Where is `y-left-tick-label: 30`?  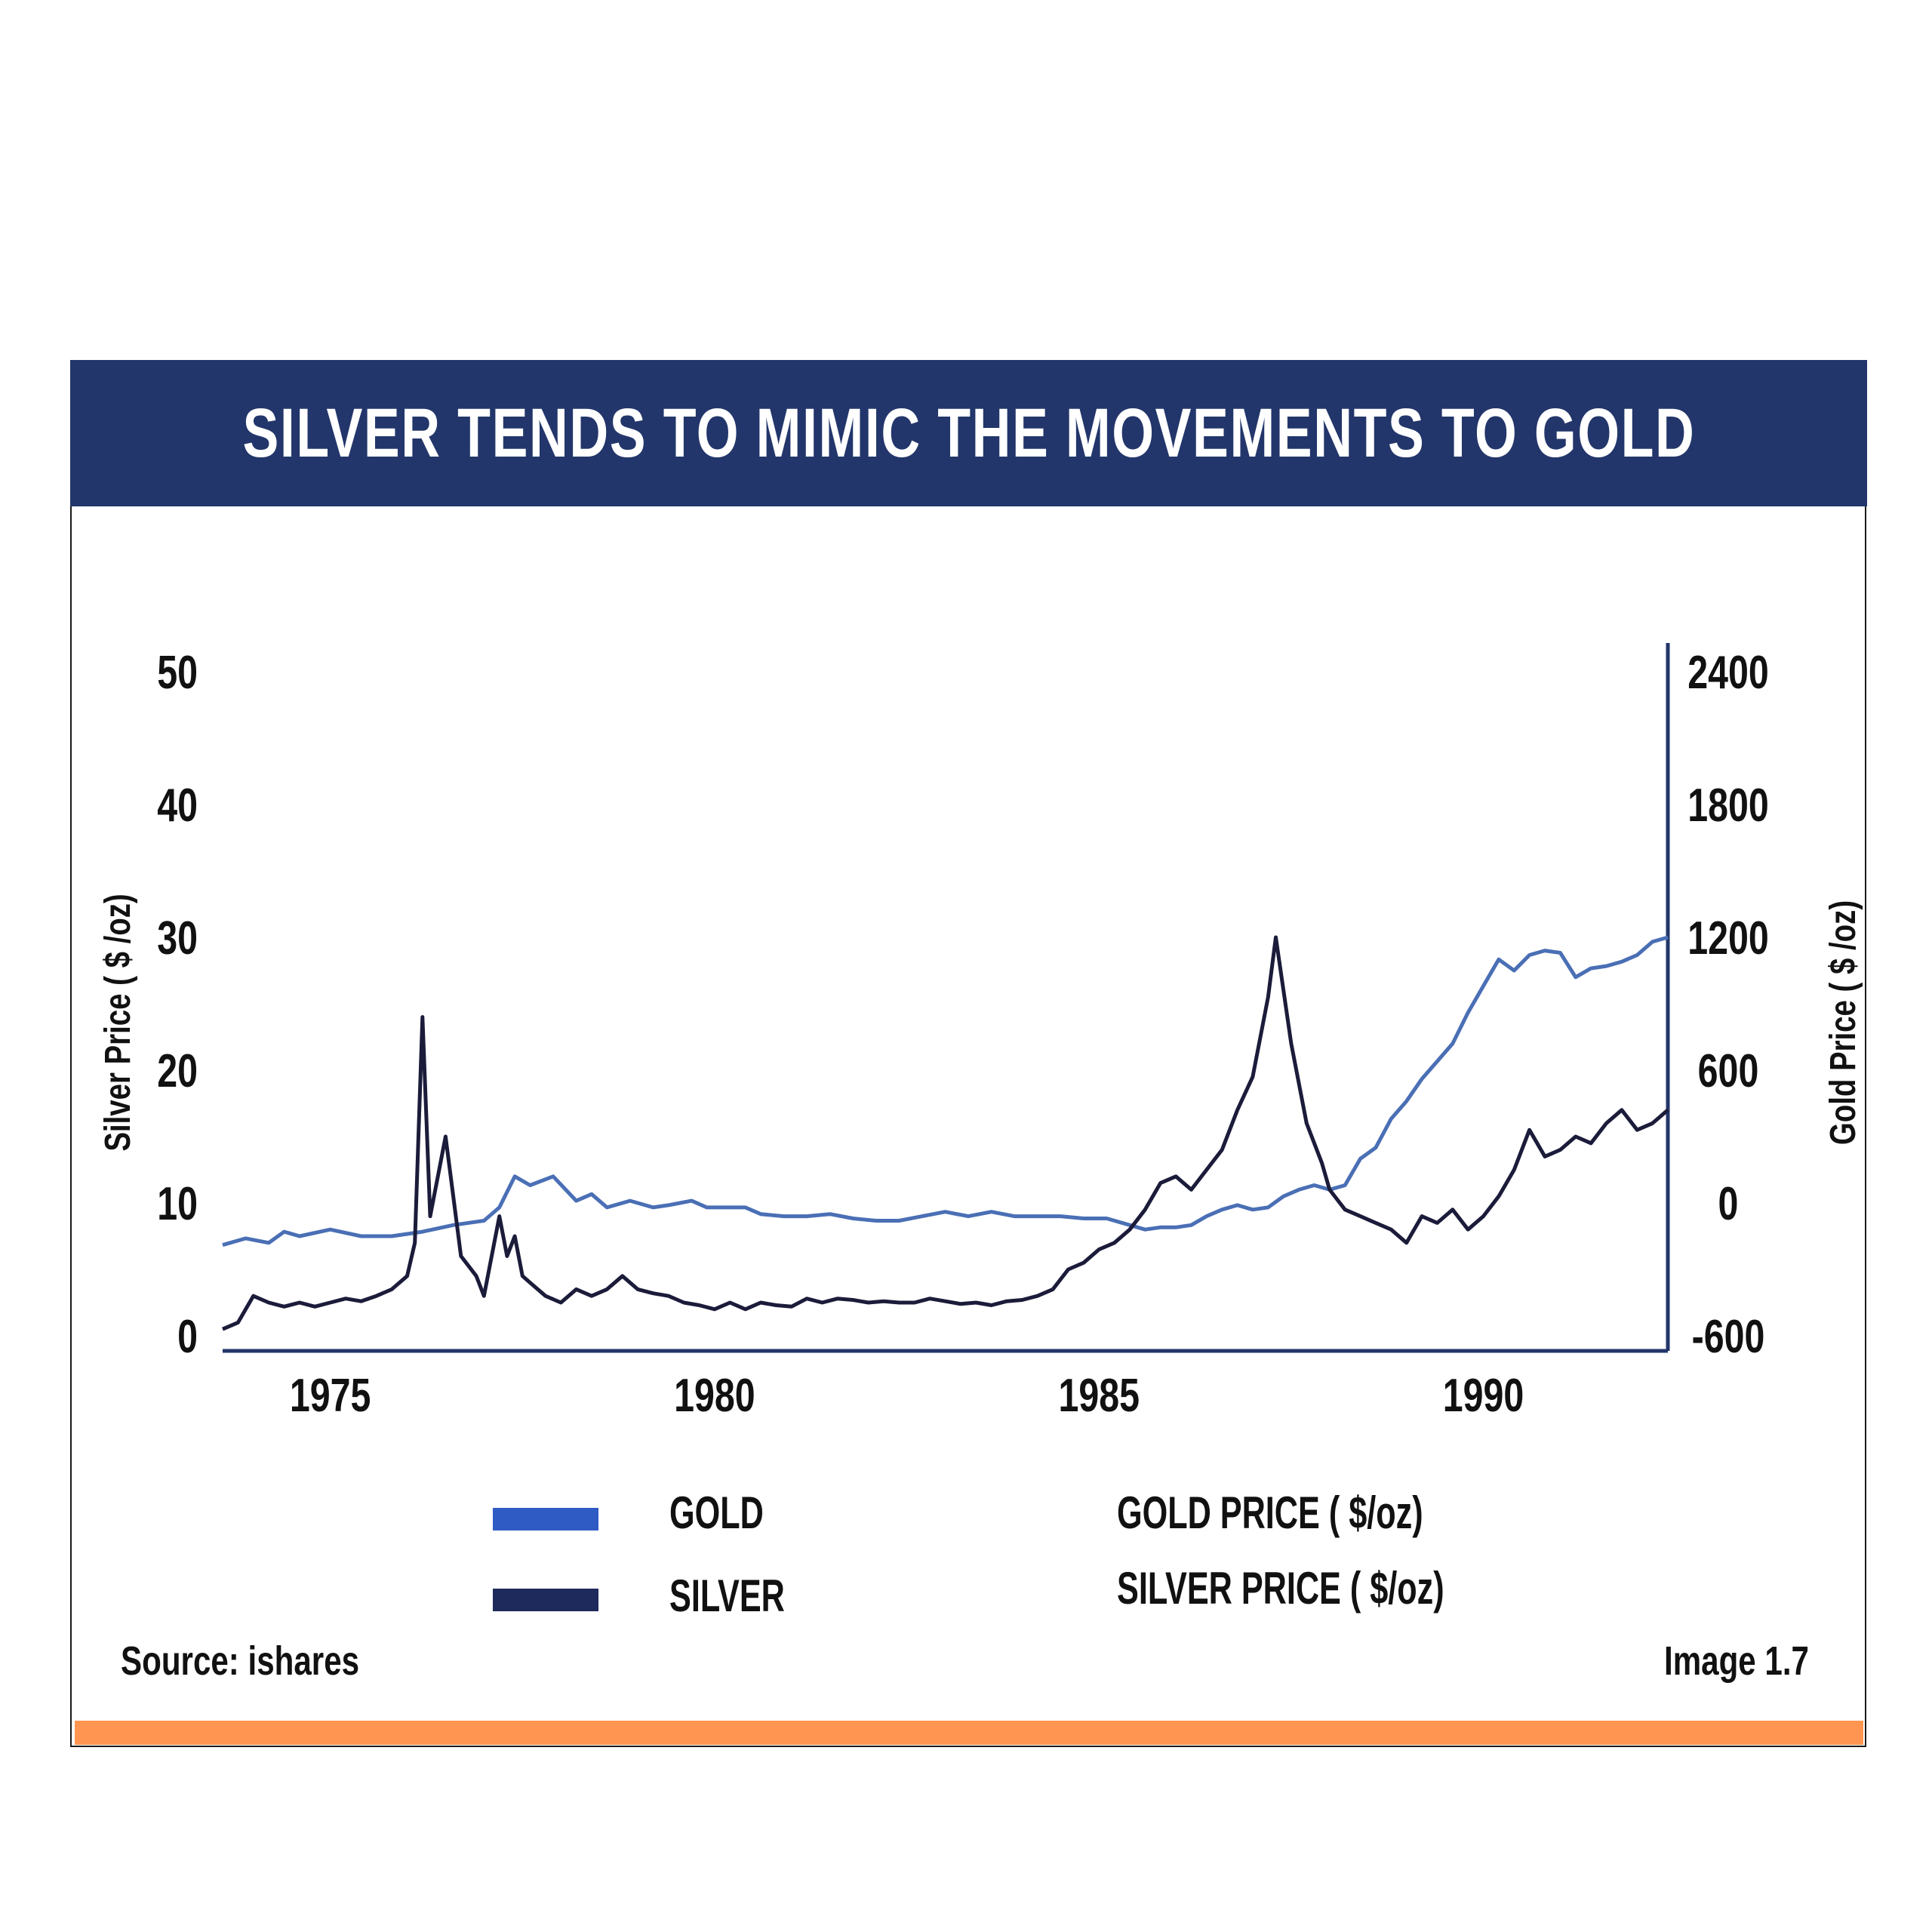 y-left-tick-label: 30 is located at coordinates (177, 938).